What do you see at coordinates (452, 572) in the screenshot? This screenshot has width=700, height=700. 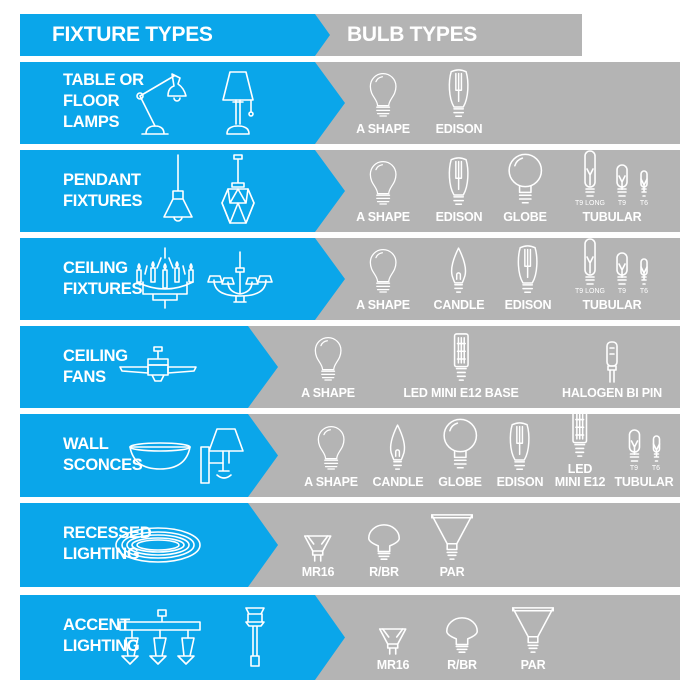 I see `bulb-label: PAR` at bounding box center [452, 572].